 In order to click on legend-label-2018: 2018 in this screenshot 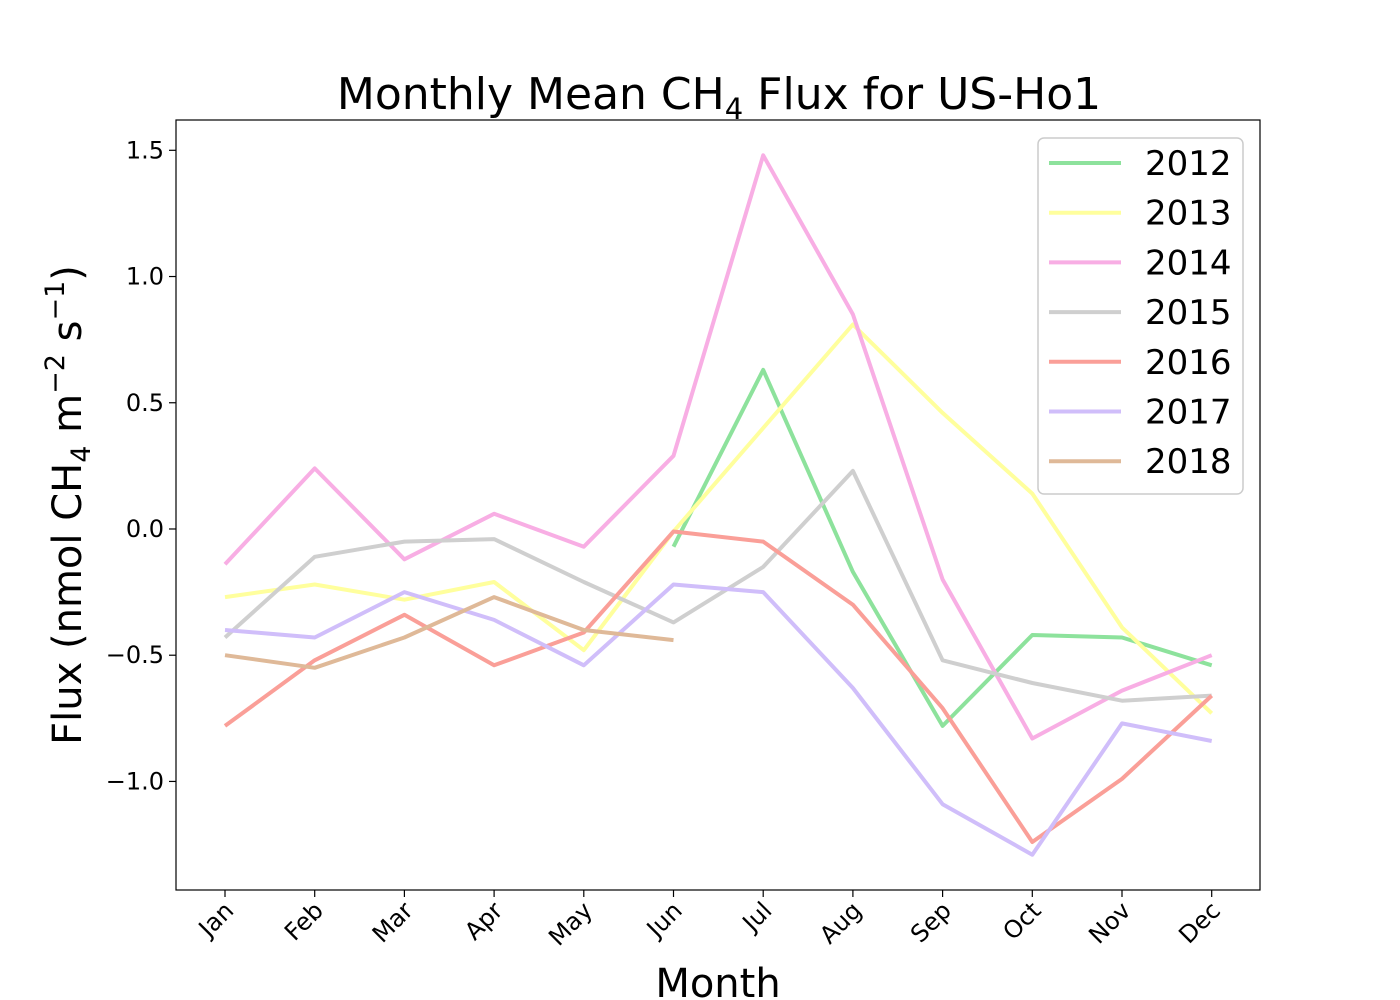, I will do `click(1188, 462)`.